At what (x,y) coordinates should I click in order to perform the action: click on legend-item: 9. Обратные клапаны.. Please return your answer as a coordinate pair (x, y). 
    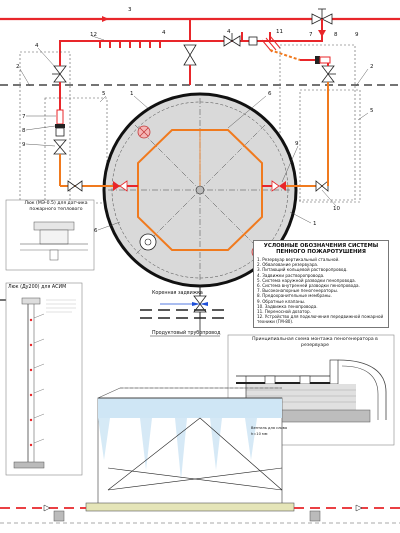
    Looking at the image, I should click on (281, 301).